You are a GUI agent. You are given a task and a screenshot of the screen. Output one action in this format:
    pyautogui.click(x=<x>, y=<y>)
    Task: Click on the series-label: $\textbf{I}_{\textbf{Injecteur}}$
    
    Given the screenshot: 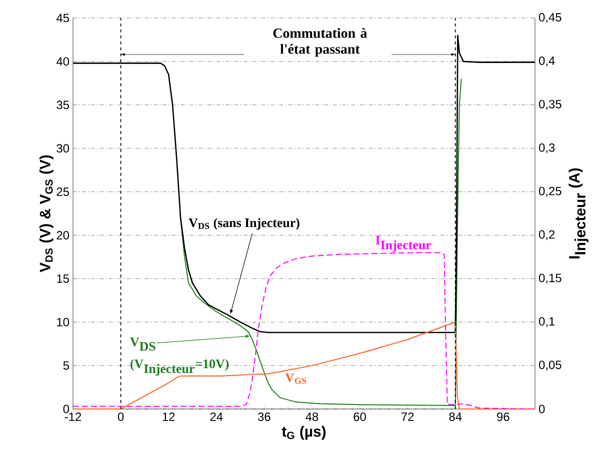 What is the action you would take?
    pyautogui.click(x=404, y=244)
    